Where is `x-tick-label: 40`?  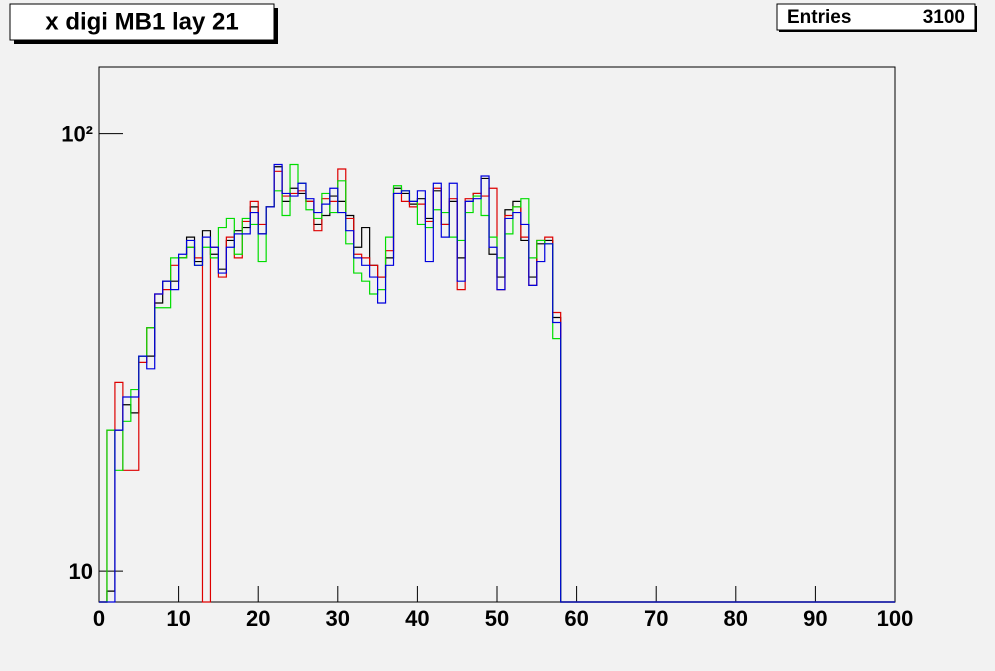 x-tick-label: 40 is located at coordinates (417, 618).